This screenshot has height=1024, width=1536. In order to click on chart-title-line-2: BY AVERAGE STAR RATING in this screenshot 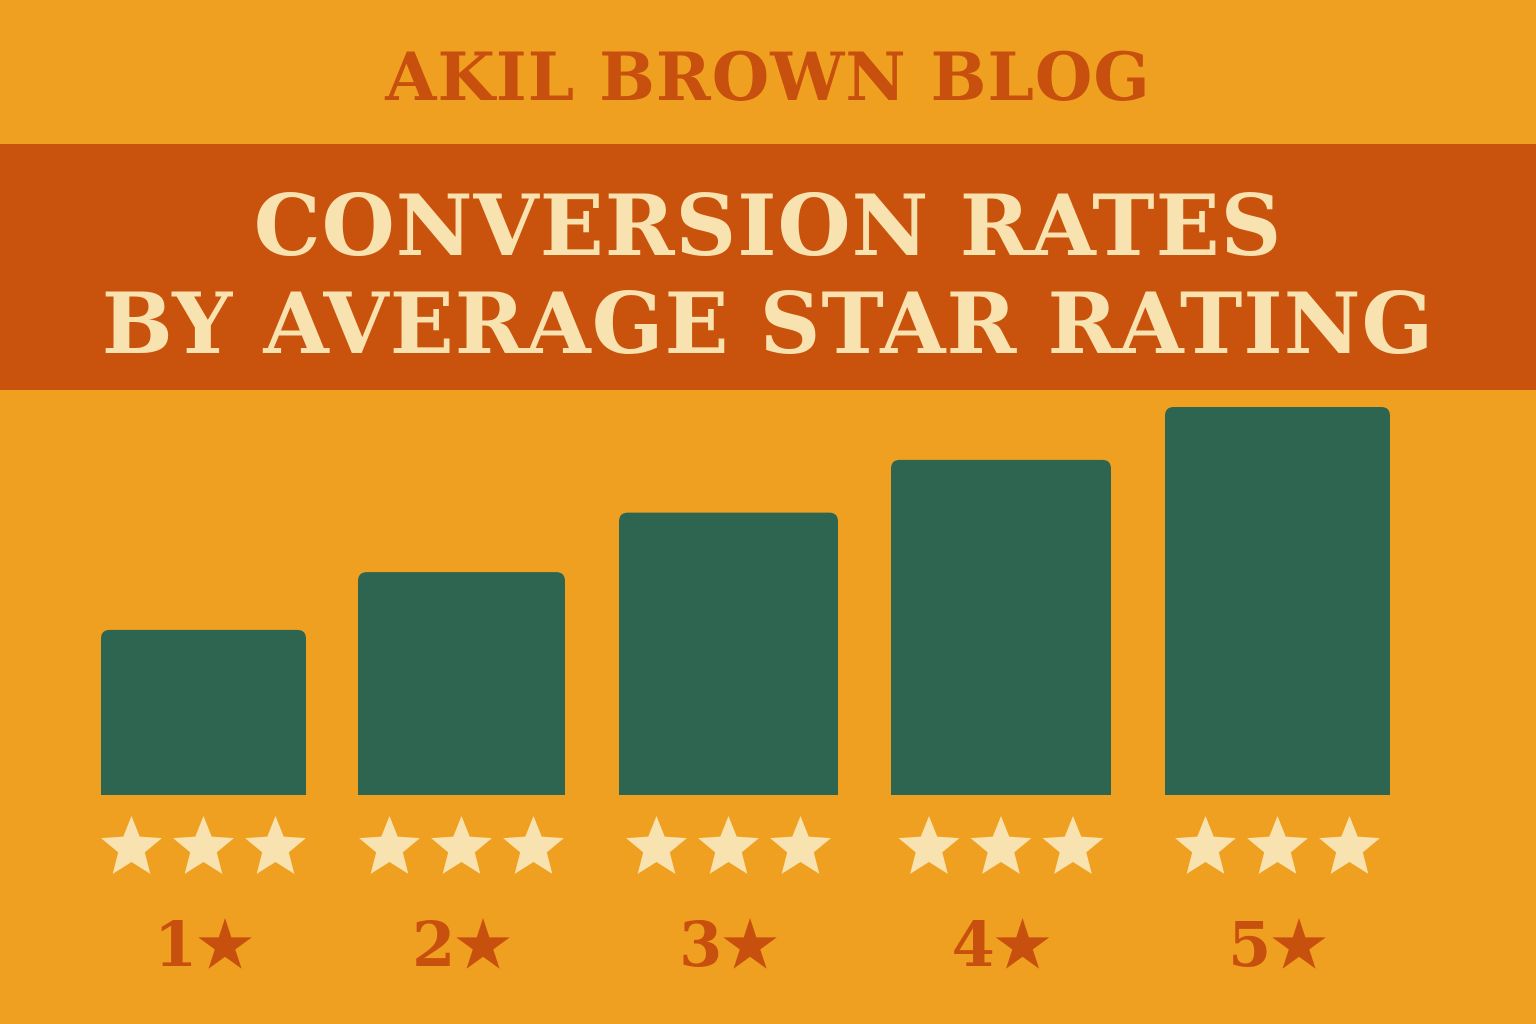, I will do `click(768, 323)`.